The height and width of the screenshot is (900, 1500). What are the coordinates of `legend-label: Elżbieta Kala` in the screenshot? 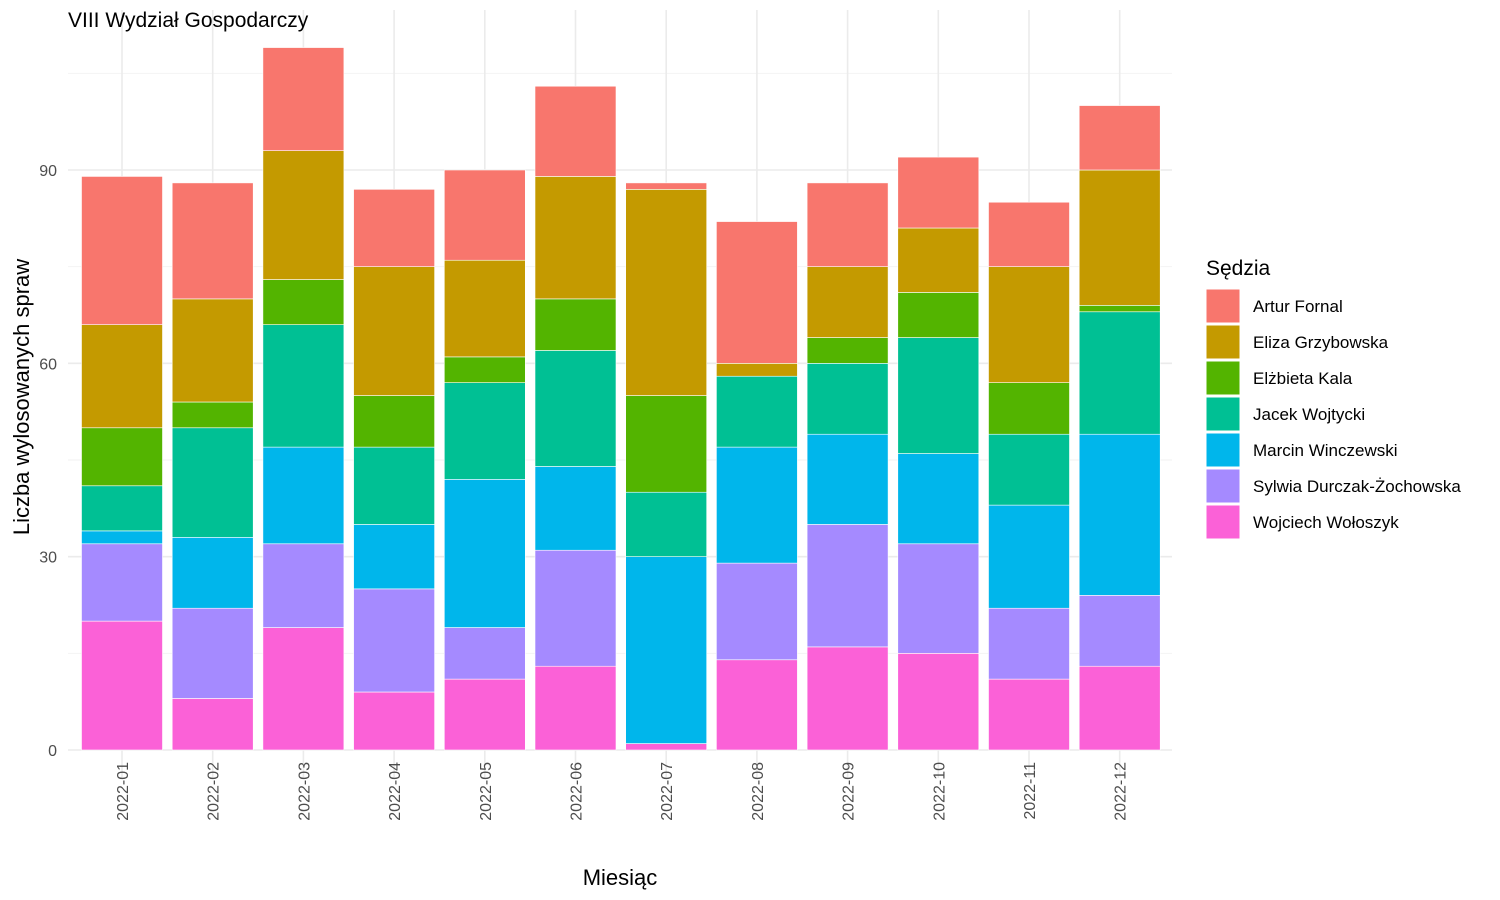 It's located at (1303, 378).